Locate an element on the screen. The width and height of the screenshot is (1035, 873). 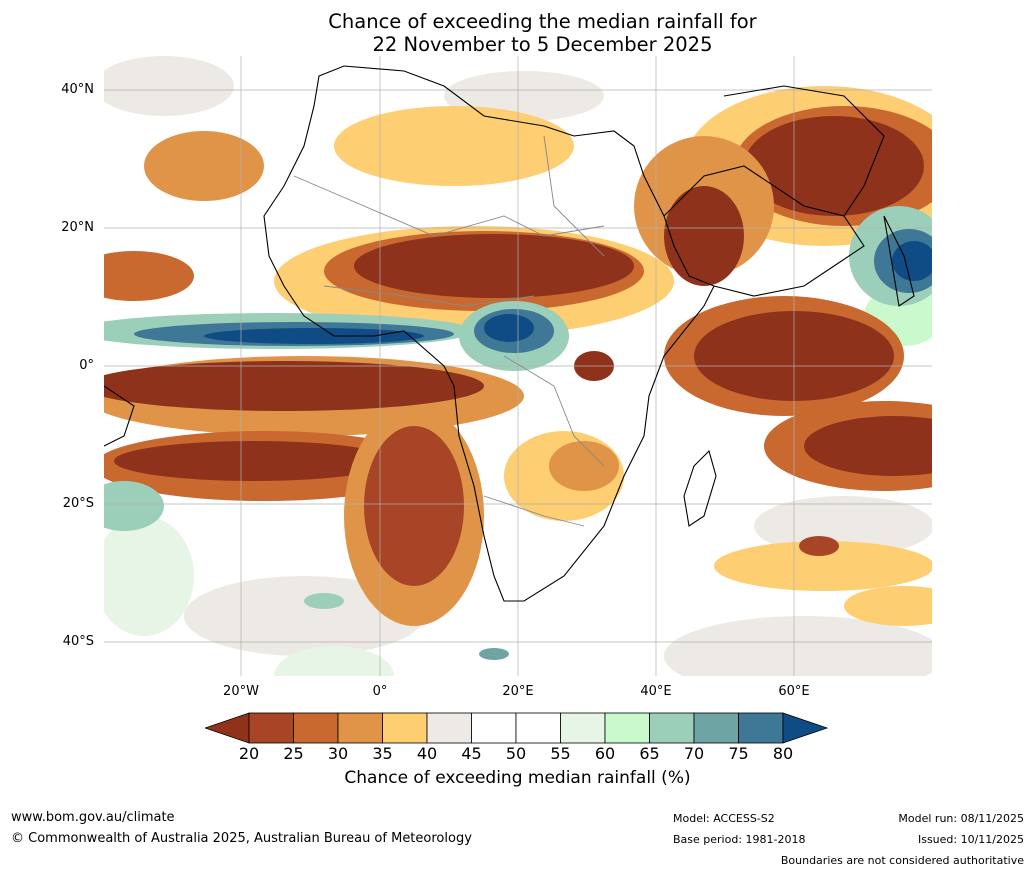
website-link: www.bom.gov.au/climate is located at coordinates (93, 817).